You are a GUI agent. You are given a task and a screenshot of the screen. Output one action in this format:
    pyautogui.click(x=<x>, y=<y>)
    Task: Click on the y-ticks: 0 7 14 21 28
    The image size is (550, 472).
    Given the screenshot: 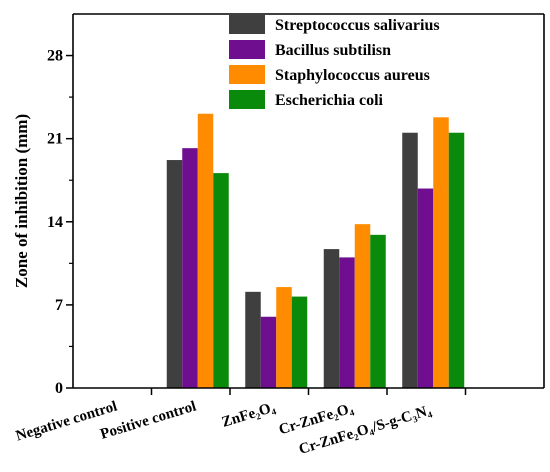 What is the action you would take?
    pyautogui.click(x=60, y=222)
    